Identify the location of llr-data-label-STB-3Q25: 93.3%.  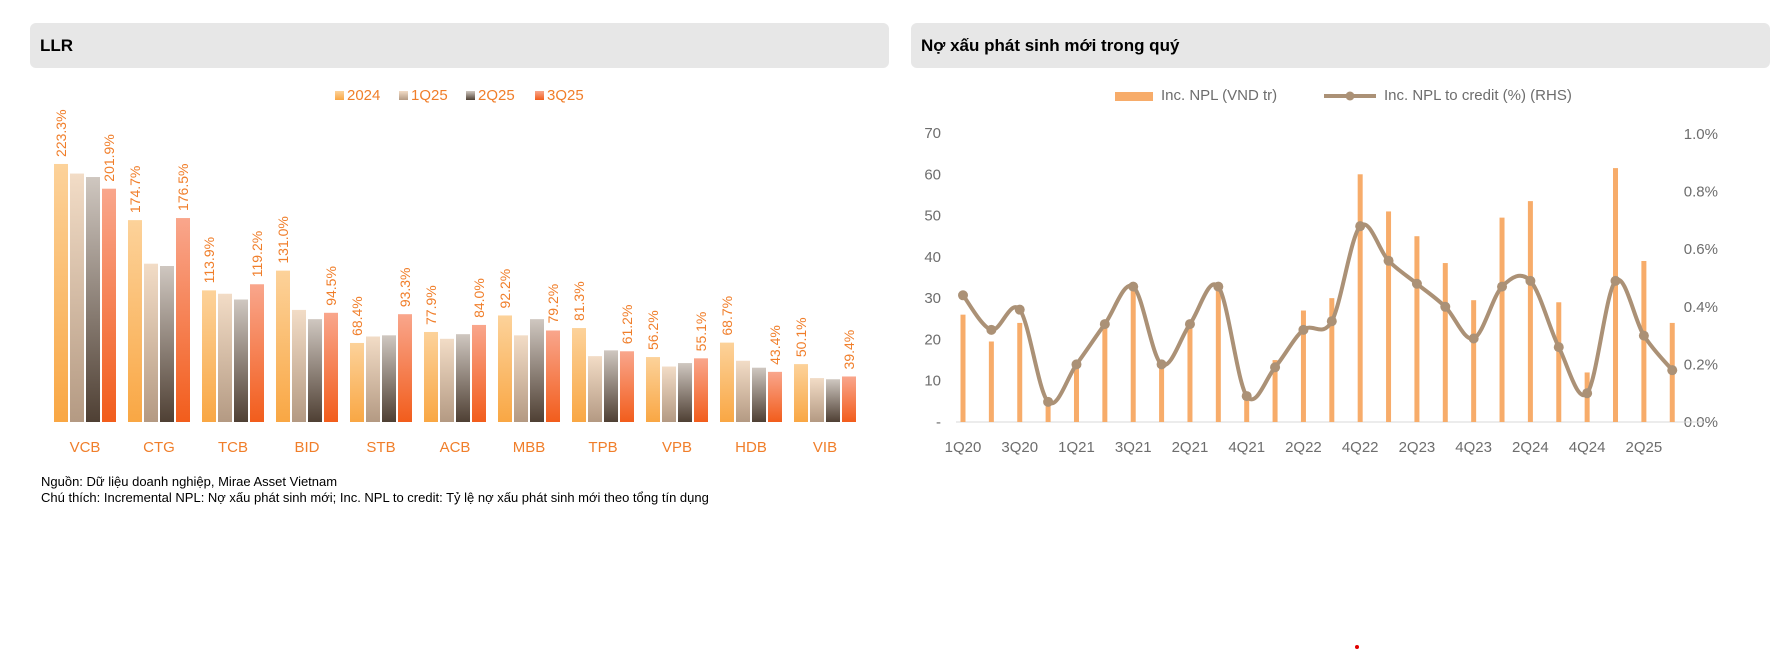
(405, 287).